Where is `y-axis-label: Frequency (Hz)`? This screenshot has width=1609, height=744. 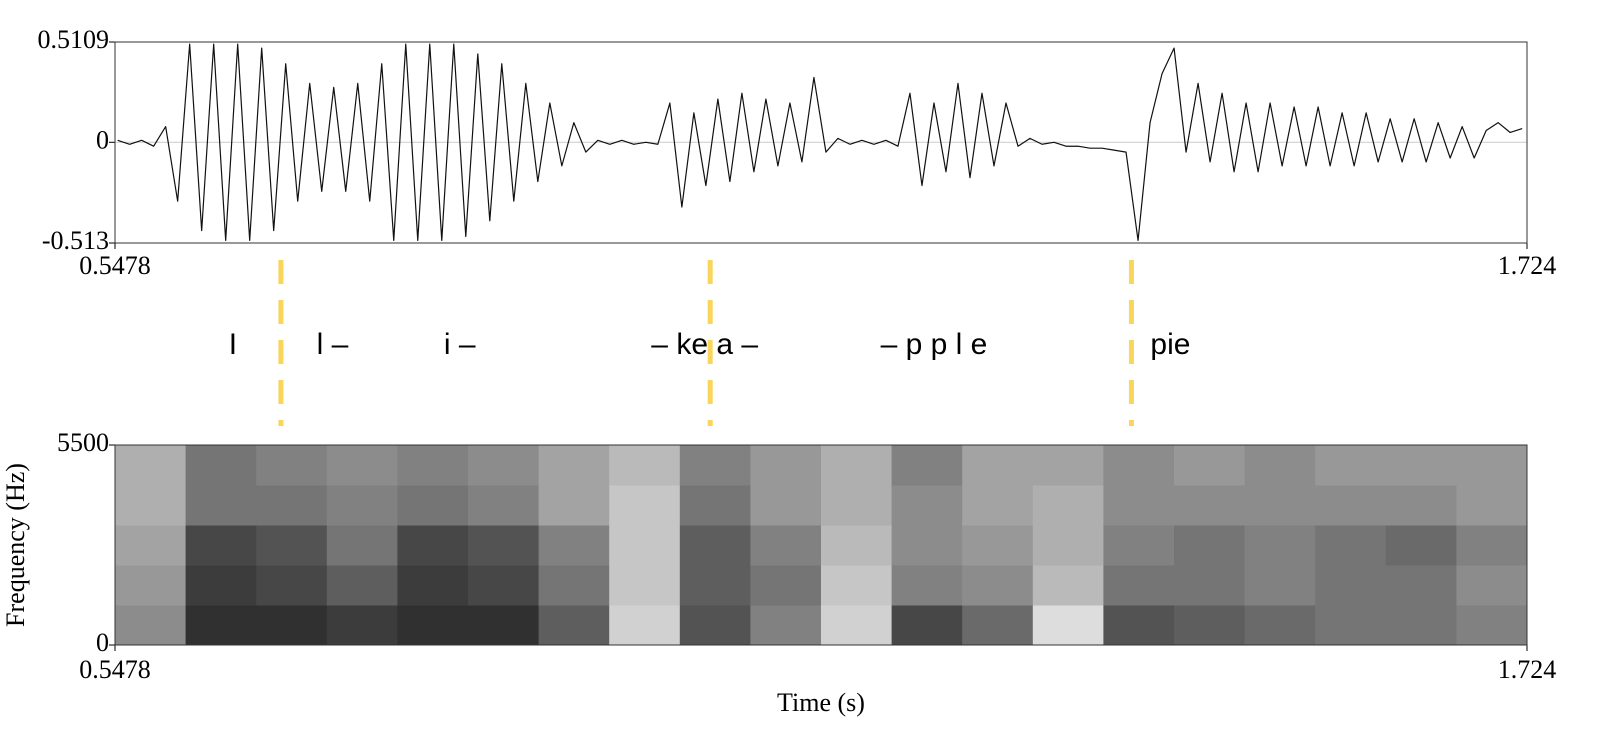
y-axis-label: Frequency (Hz) is located at coordinates (15, 545).